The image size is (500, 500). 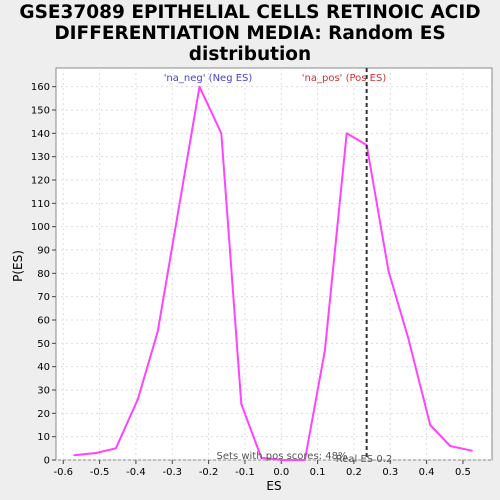 I want to click on x-tick-label: -0.6, so click(x=64, y=472).